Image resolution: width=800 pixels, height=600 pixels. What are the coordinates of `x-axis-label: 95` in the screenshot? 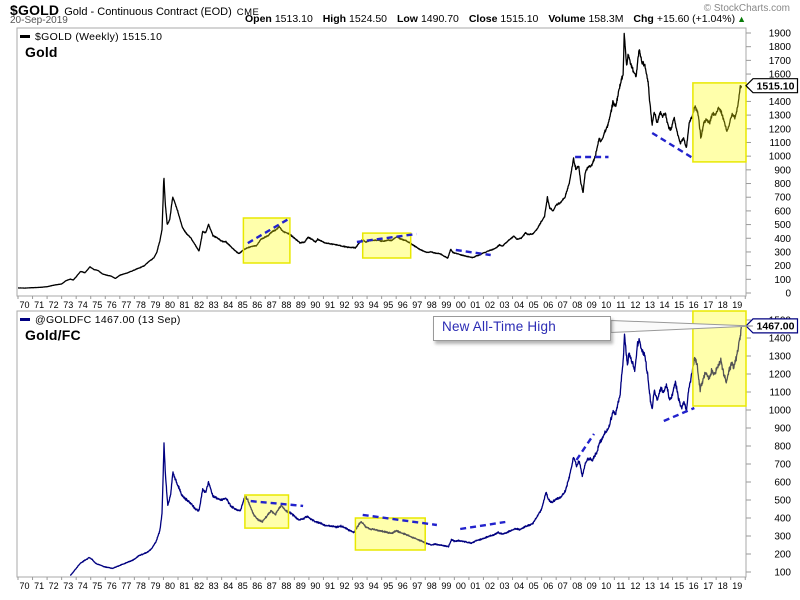 It's located at (388, 305).